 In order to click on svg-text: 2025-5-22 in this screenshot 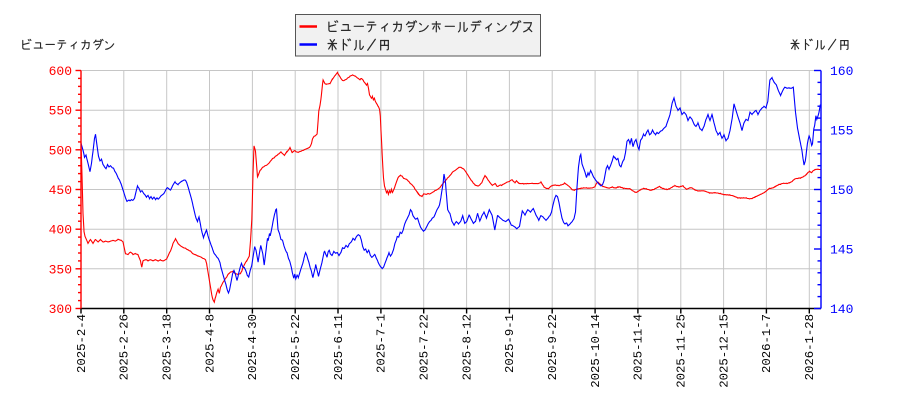, I will do `click(296, 347)`.